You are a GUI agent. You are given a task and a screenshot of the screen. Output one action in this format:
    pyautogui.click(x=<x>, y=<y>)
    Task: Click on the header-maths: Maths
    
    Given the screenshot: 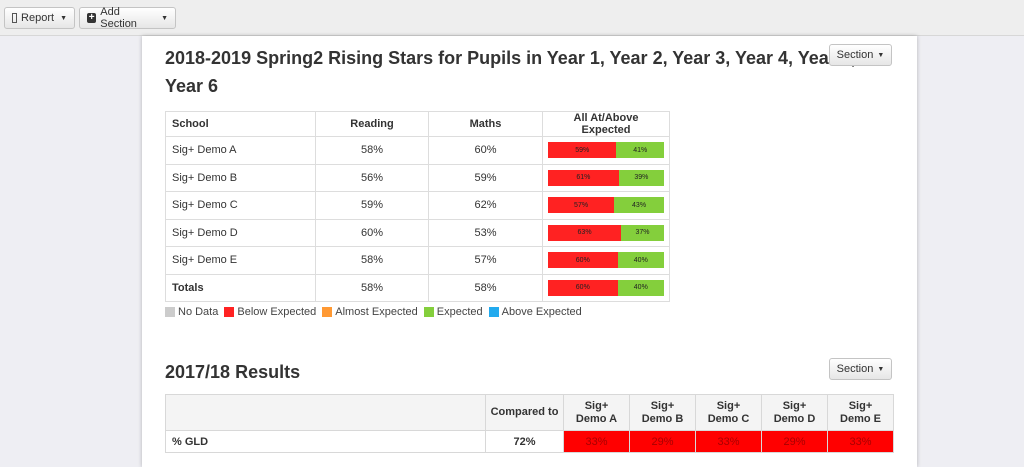 What is the action you would take?
    pyautogui.click(x=485, y=124)
    